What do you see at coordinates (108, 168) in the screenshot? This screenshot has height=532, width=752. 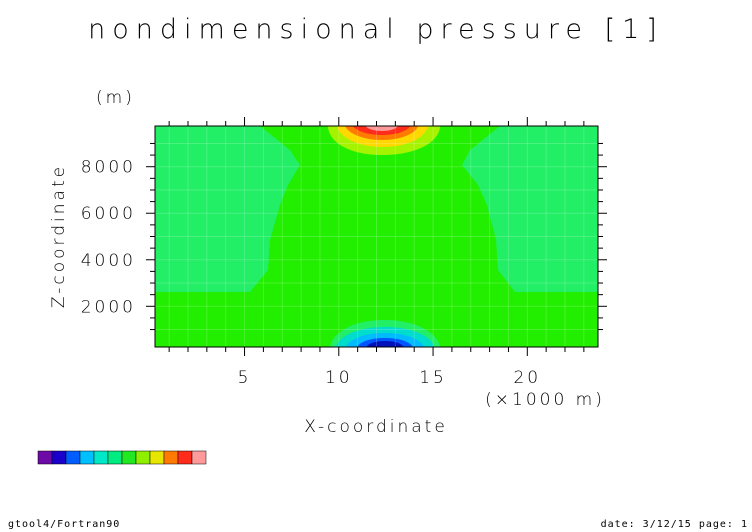 I see `y-tick-label: 8000` at bounding box center [108, 168].